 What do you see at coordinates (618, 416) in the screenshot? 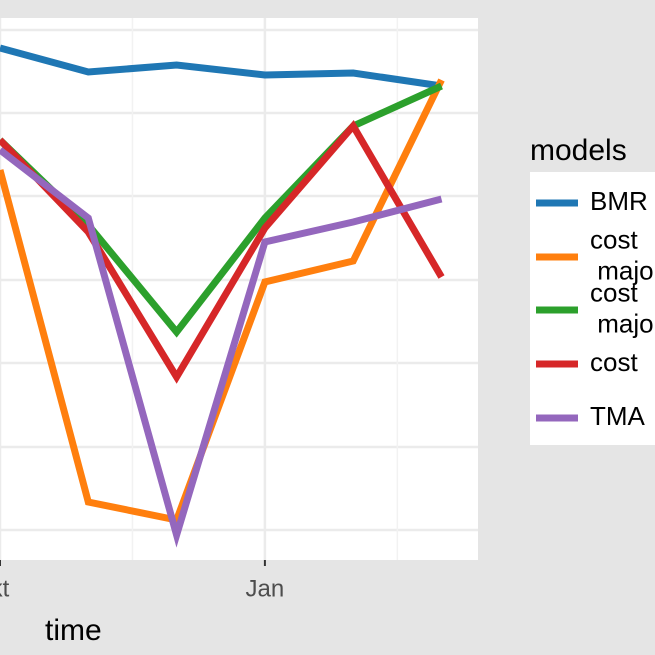
I see `legend-label: TMA` at bounding box center [618, 416].